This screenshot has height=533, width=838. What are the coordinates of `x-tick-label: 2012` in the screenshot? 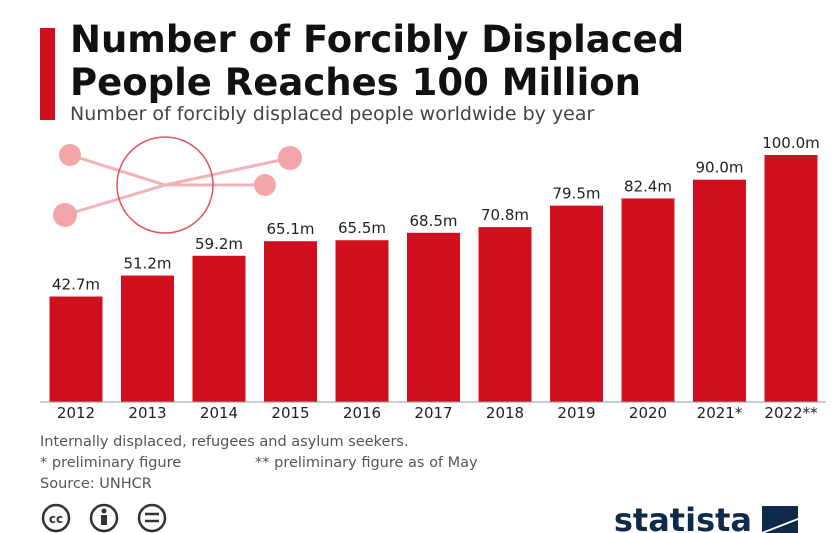 It's located at (76, 413).